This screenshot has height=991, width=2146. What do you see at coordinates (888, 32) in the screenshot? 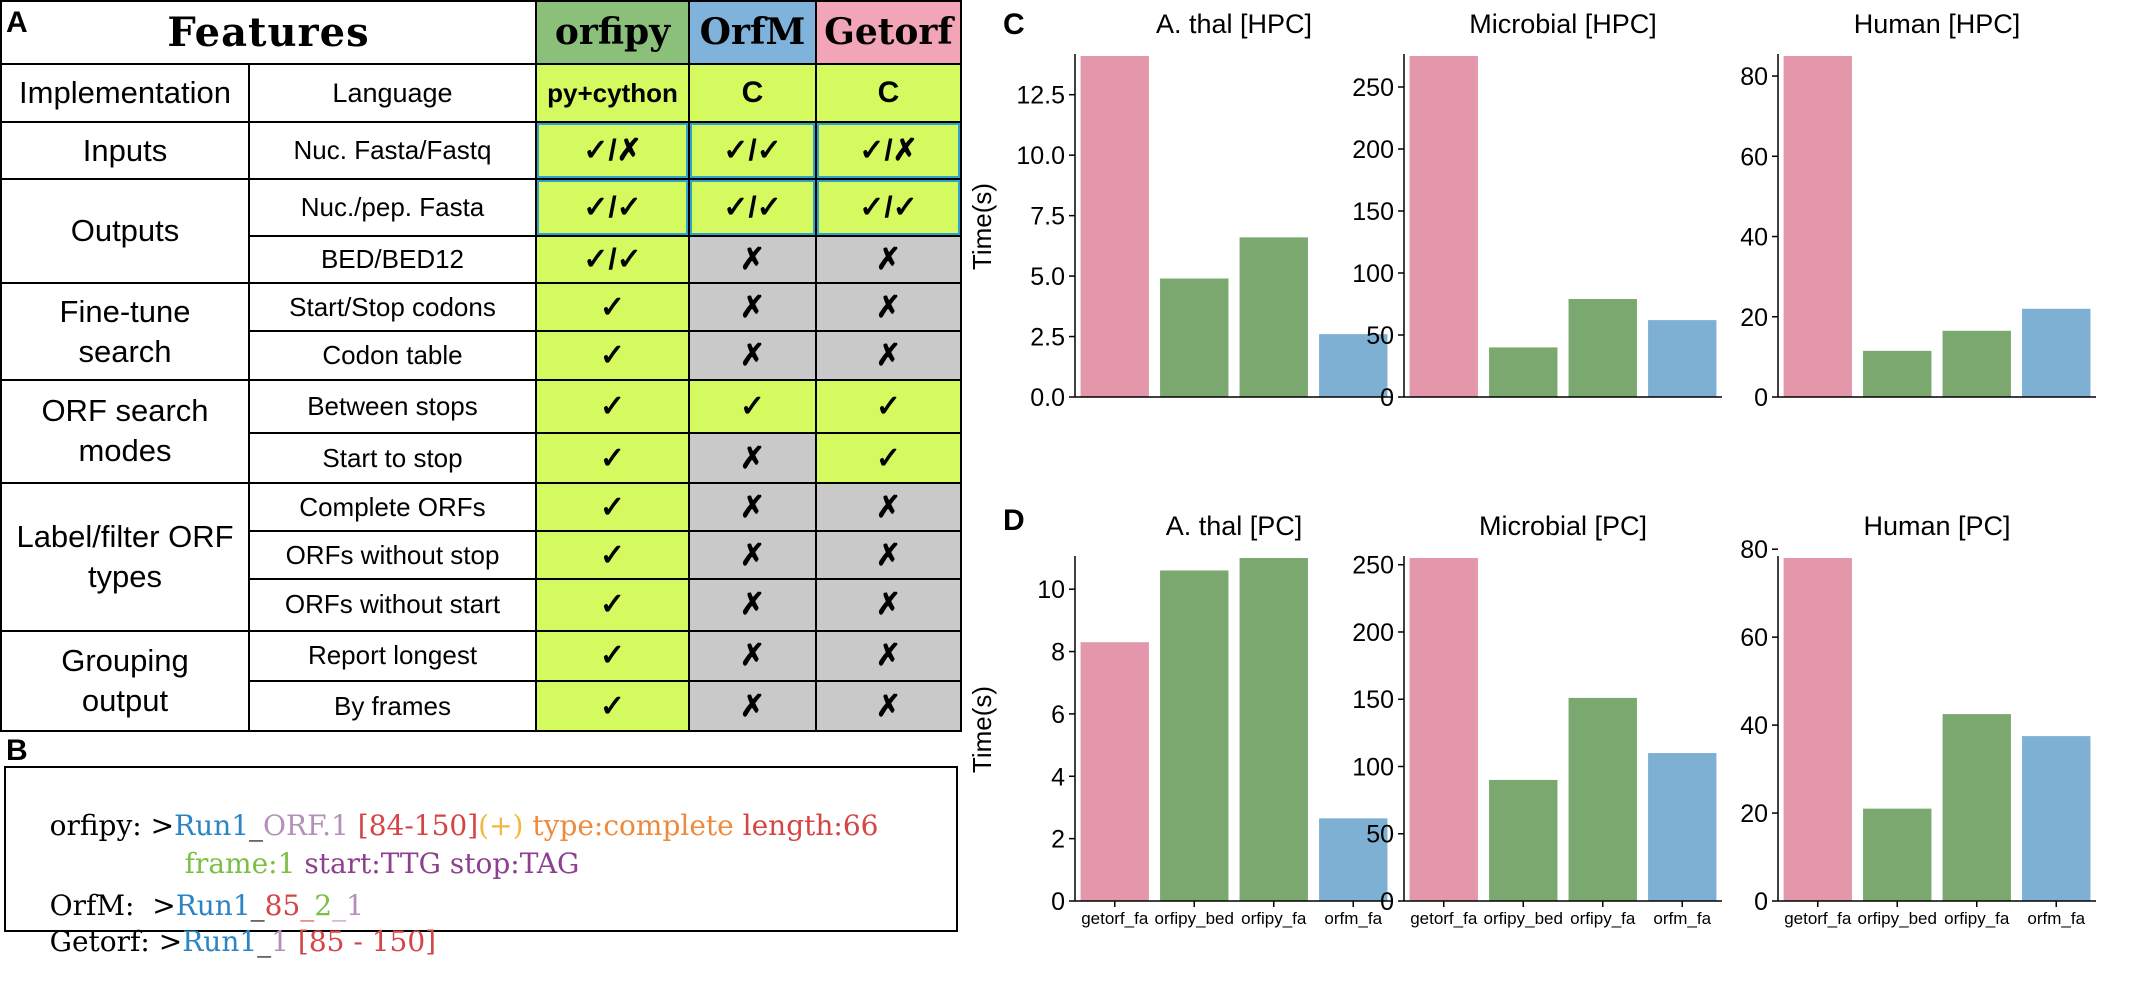
I see `tool-header-getorf: Getorf` at bounding box center [888, 32].